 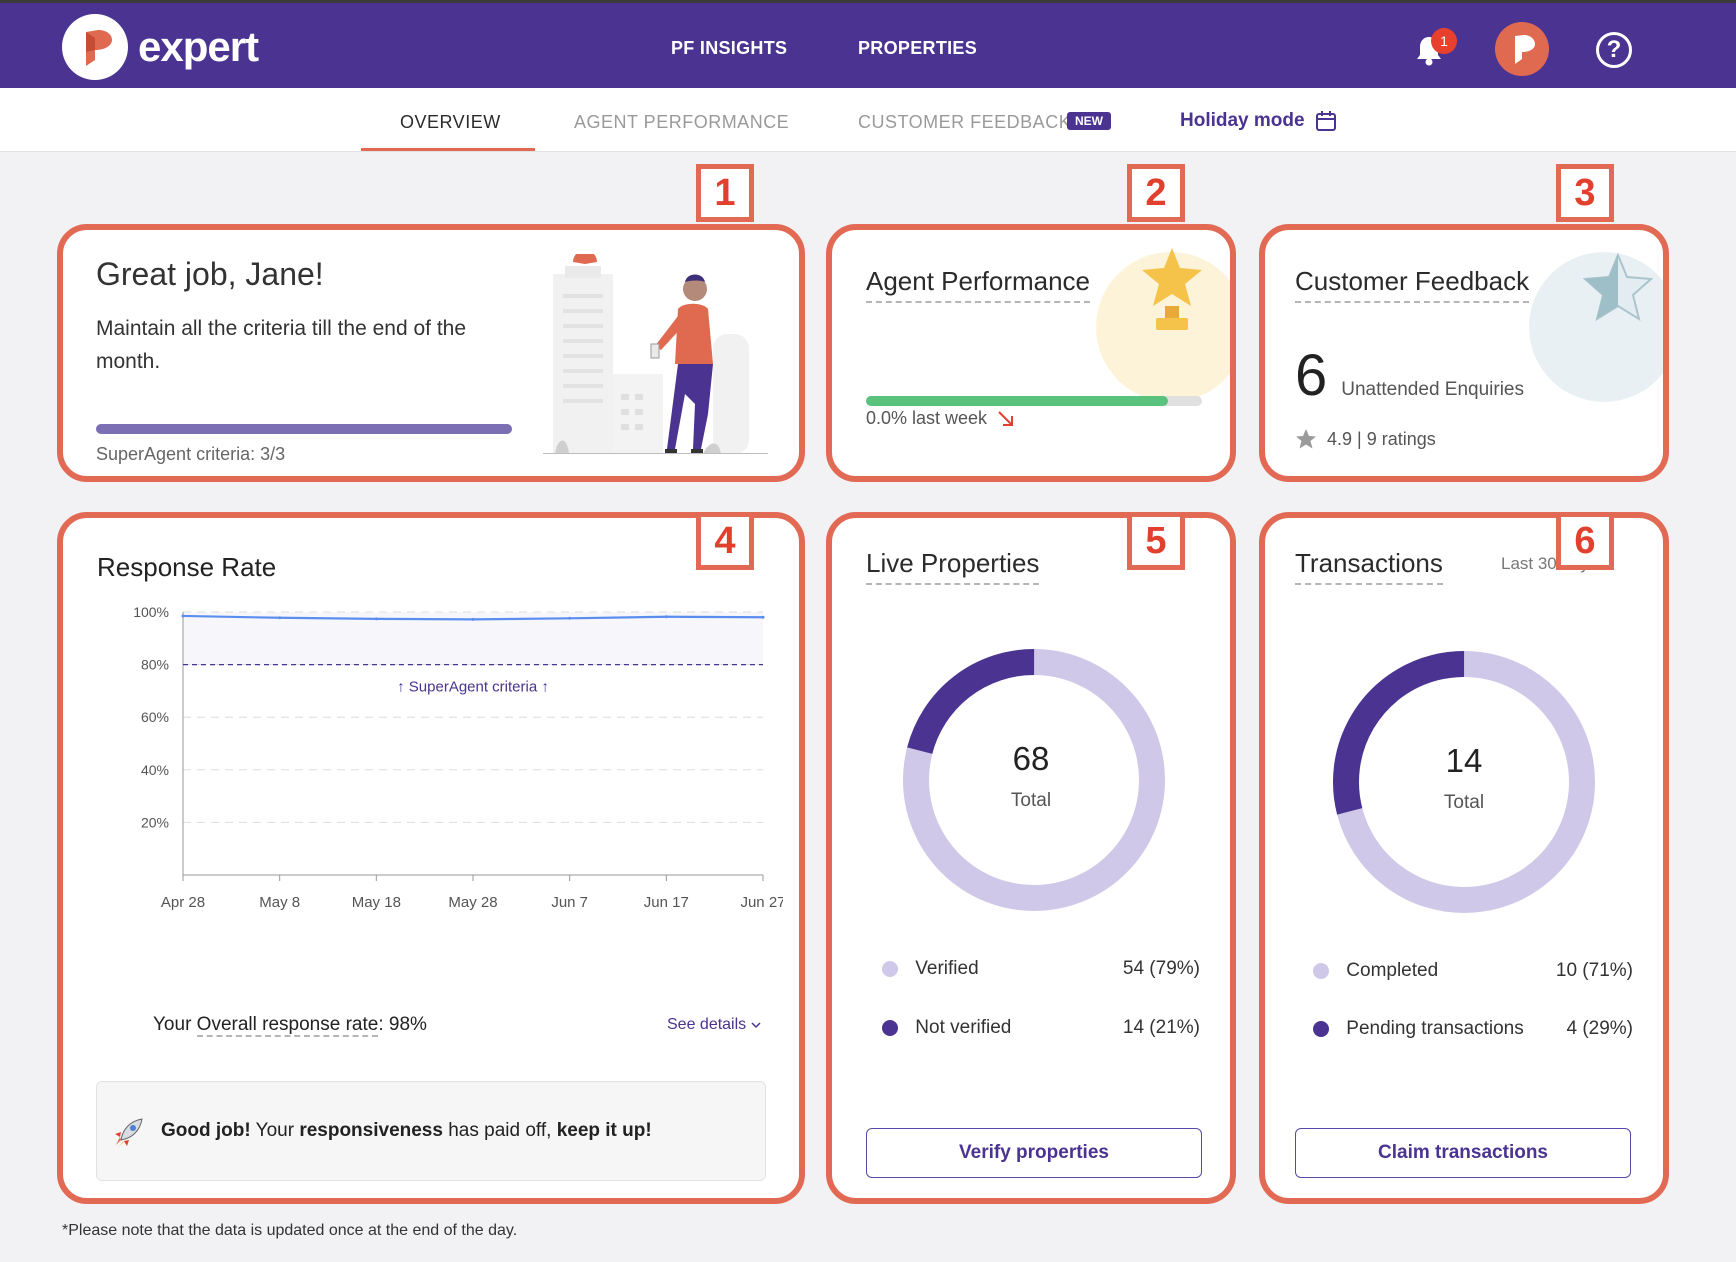 What do you see at coordinates (1594, 970) in the screenshot?
I see `legend-value-completed: 10 (71%)` at bounding box center [1594, 970].